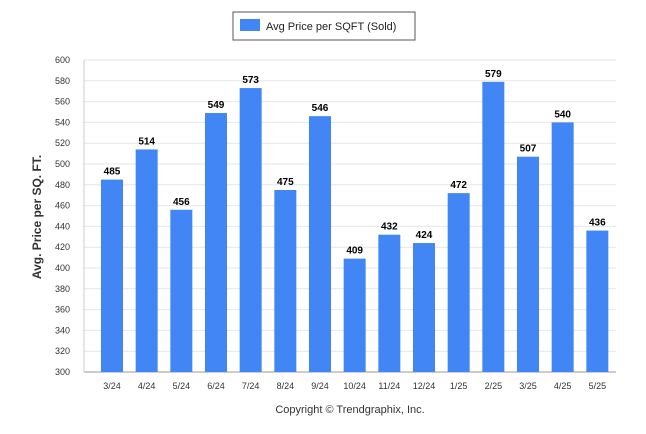 The height and width of the screenshot is (434, 646). Describe the element at coordinates (62, 102) in the screenshot. I see `y-tick-label: 560` at that location.